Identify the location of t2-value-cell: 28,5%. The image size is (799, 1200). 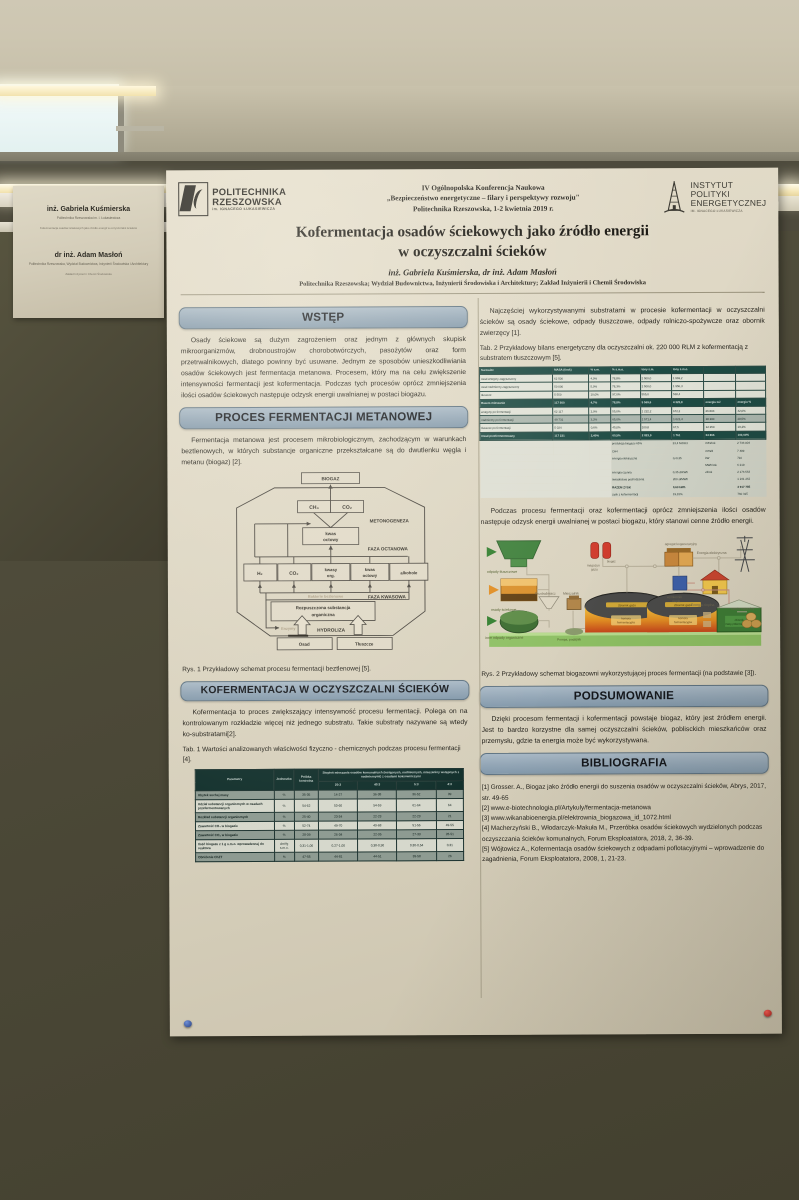
(750, 418).